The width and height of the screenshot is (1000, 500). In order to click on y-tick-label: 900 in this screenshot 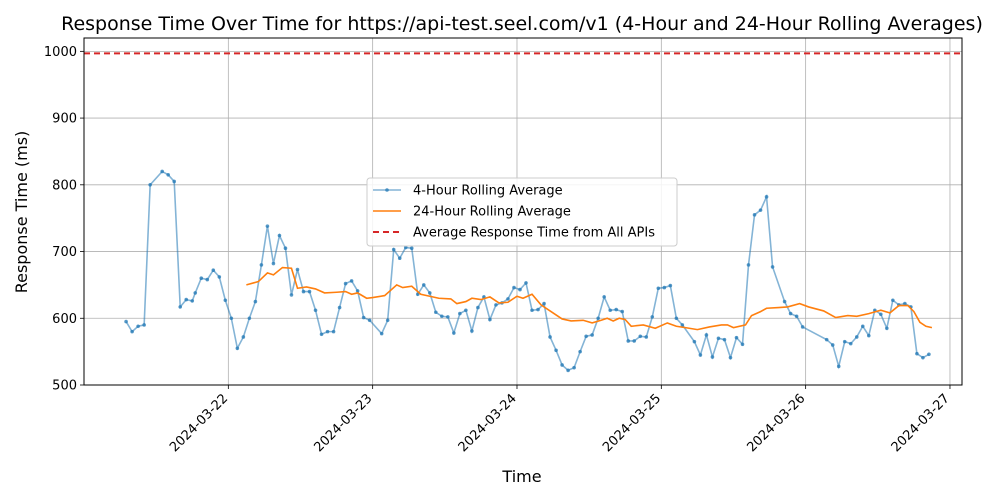, I will do `click(64, 119)`.